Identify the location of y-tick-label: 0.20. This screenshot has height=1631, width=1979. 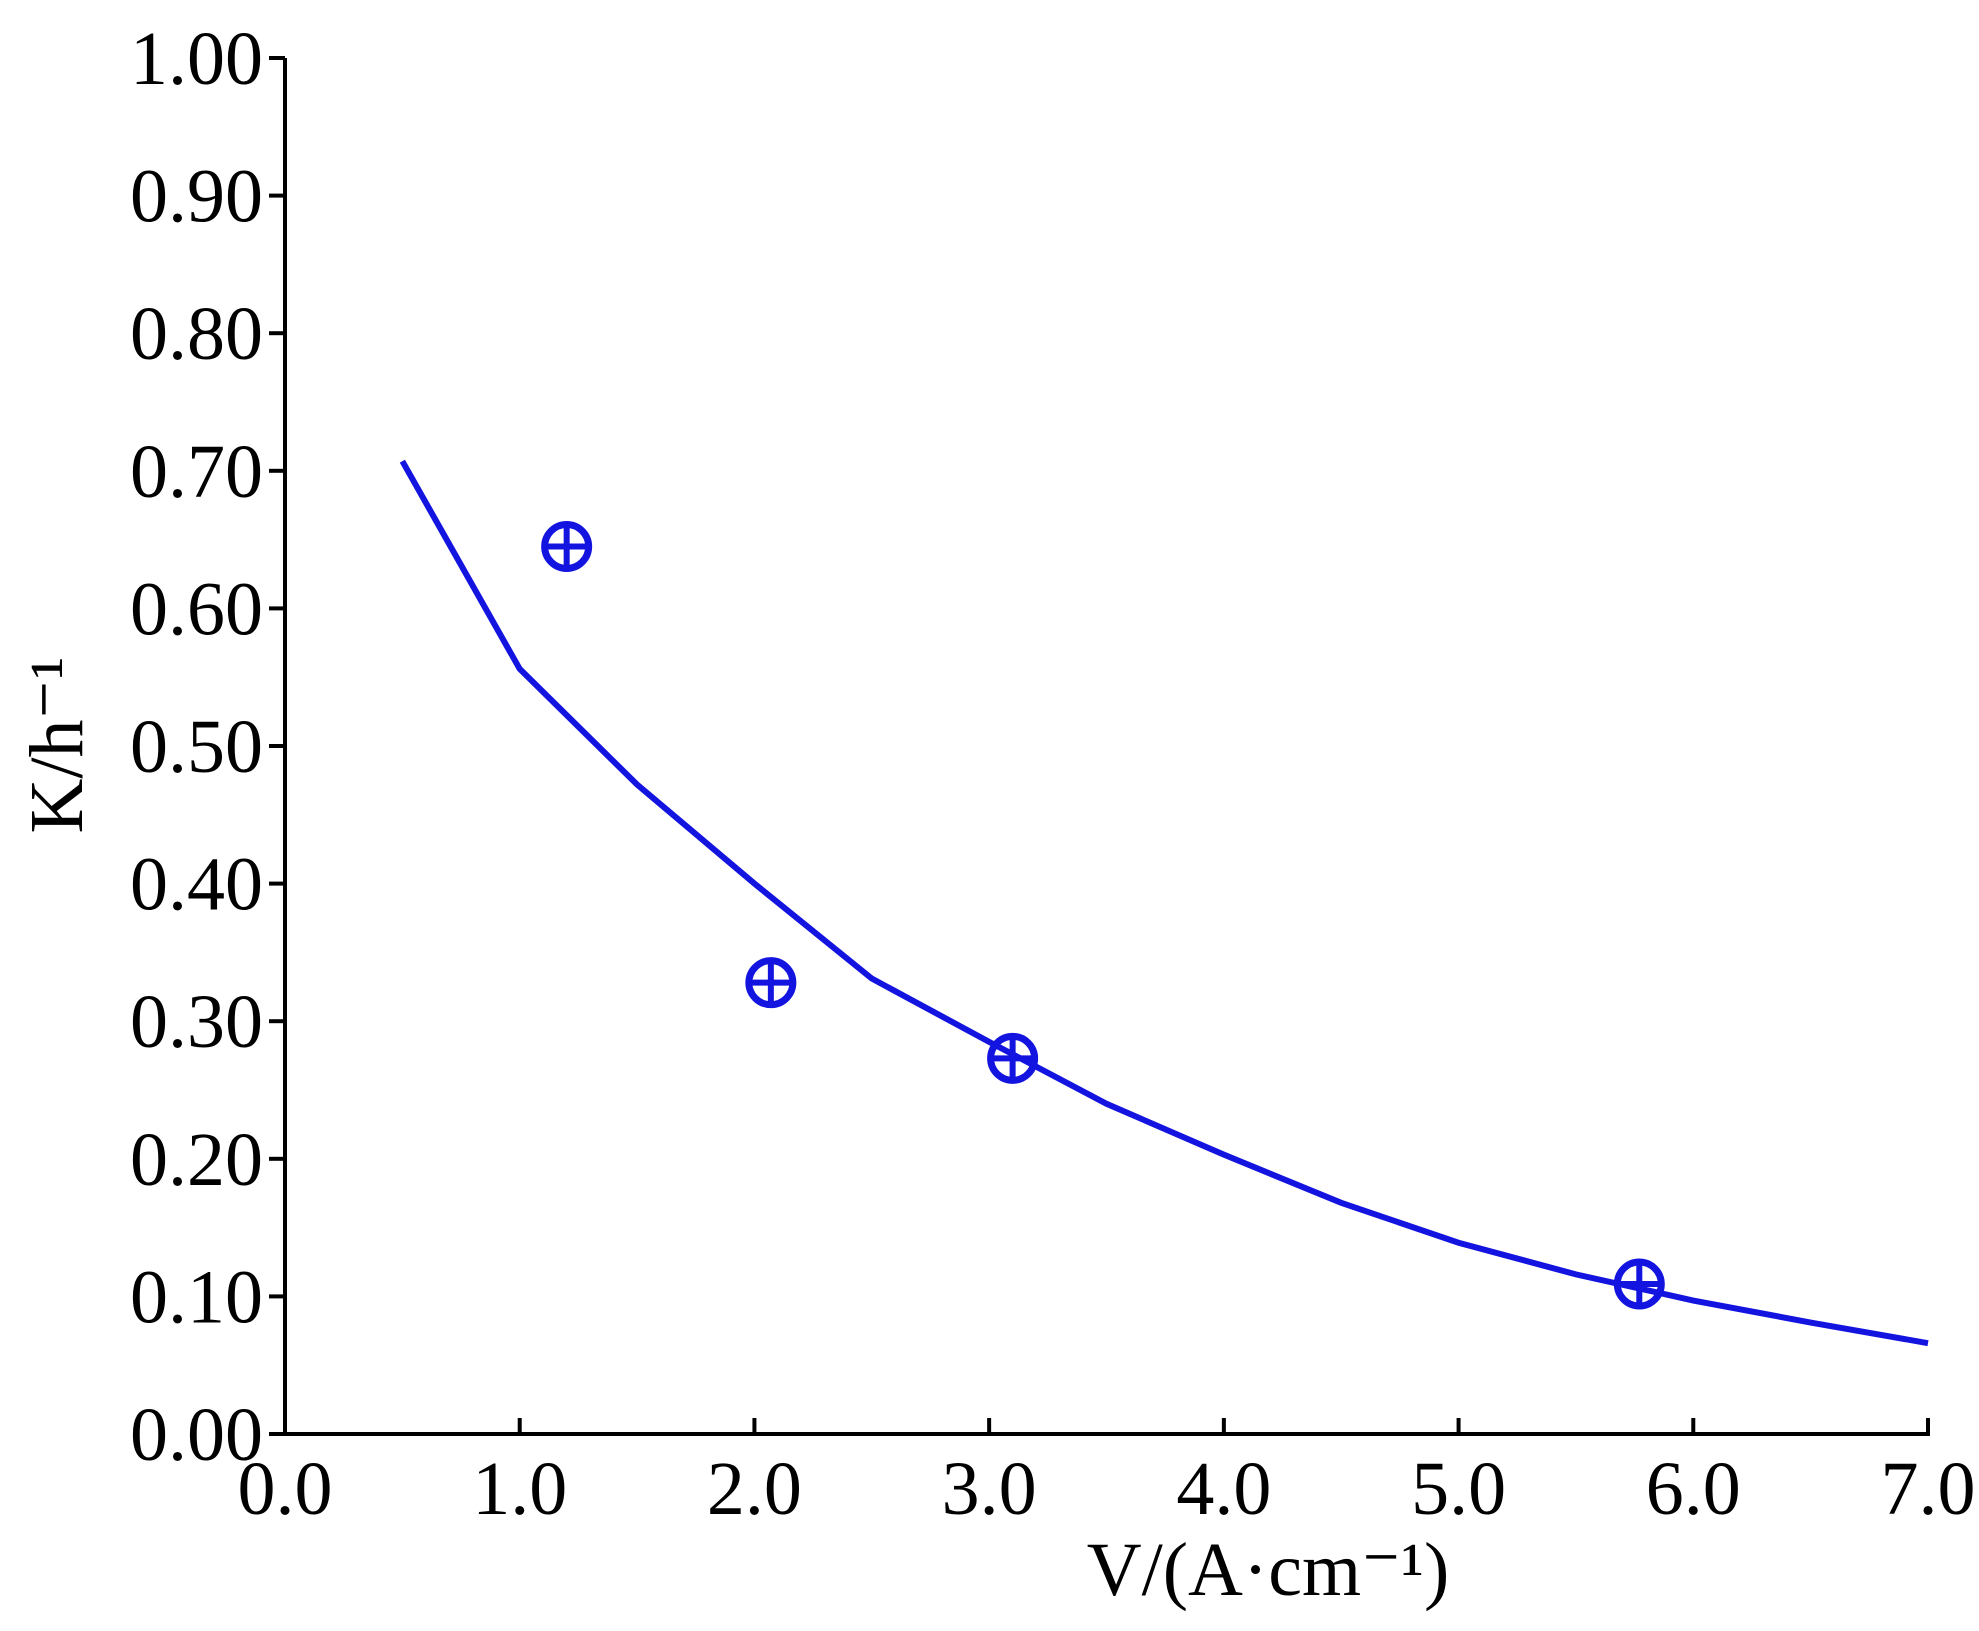
(196, 1160).